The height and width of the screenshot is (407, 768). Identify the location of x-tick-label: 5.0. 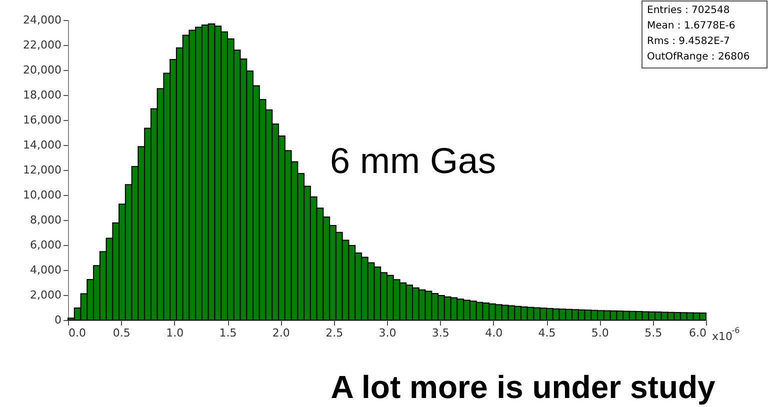
(600, 333).